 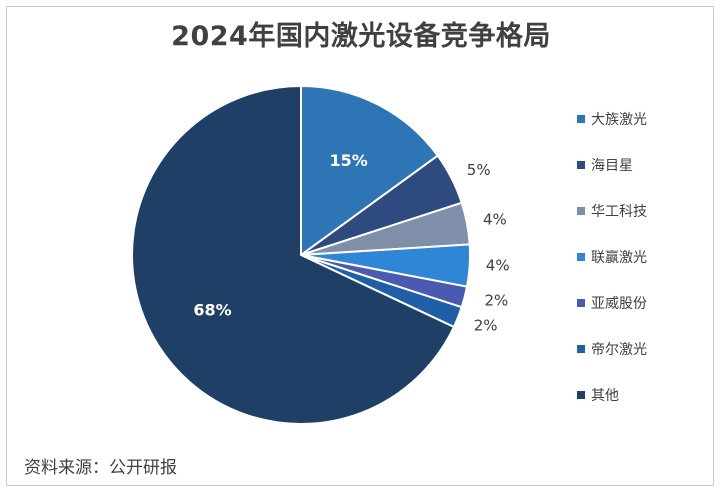 I want to click on legend-item: 亚威股份, so click(x=612, y=303).